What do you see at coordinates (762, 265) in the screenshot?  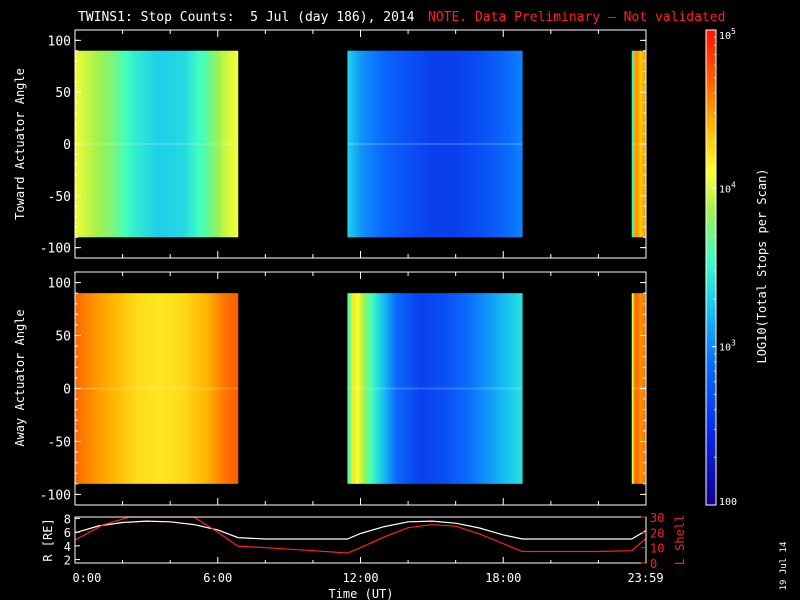 I see `colorbar-label: LOG10(Total Stops per Scan)` at bounding box center [762, 265].